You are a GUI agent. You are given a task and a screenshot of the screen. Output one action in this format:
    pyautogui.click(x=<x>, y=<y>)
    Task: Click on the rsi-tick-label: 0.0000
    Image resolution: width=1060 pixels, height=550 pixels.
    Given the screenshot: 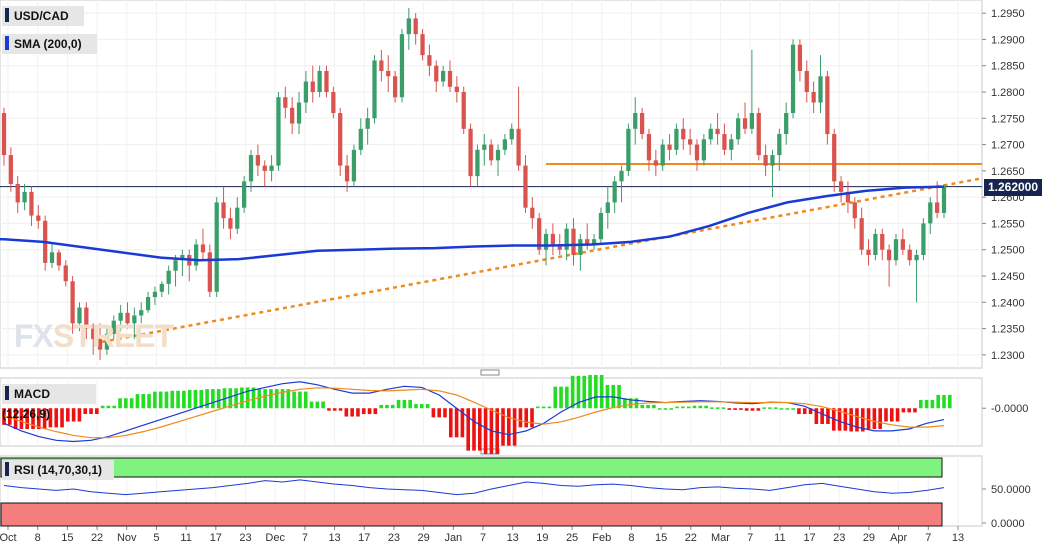 What is the action you would take?
    pyautogui.click(x=1008, y=524)
    